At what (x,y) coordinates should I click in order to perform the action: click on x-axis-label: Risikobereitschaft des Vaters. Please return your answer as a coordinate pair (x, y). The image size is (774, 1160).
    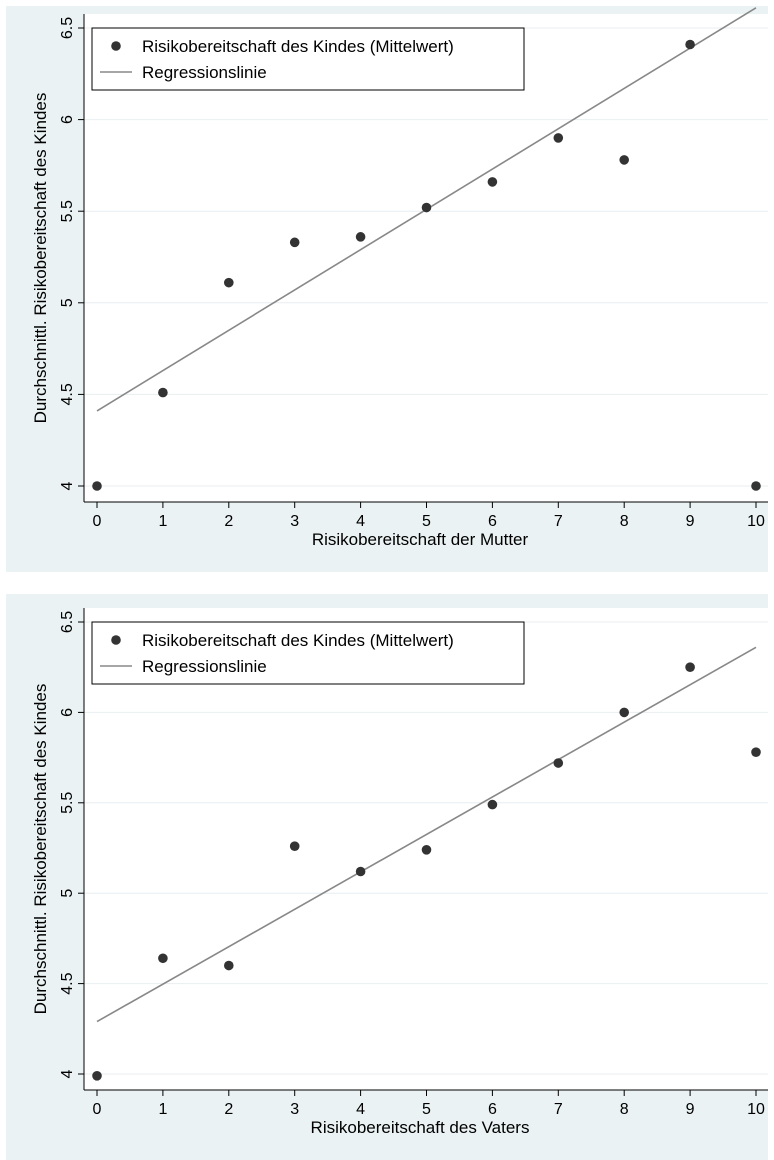
    Looking at the image, I should click on (420, 1127).